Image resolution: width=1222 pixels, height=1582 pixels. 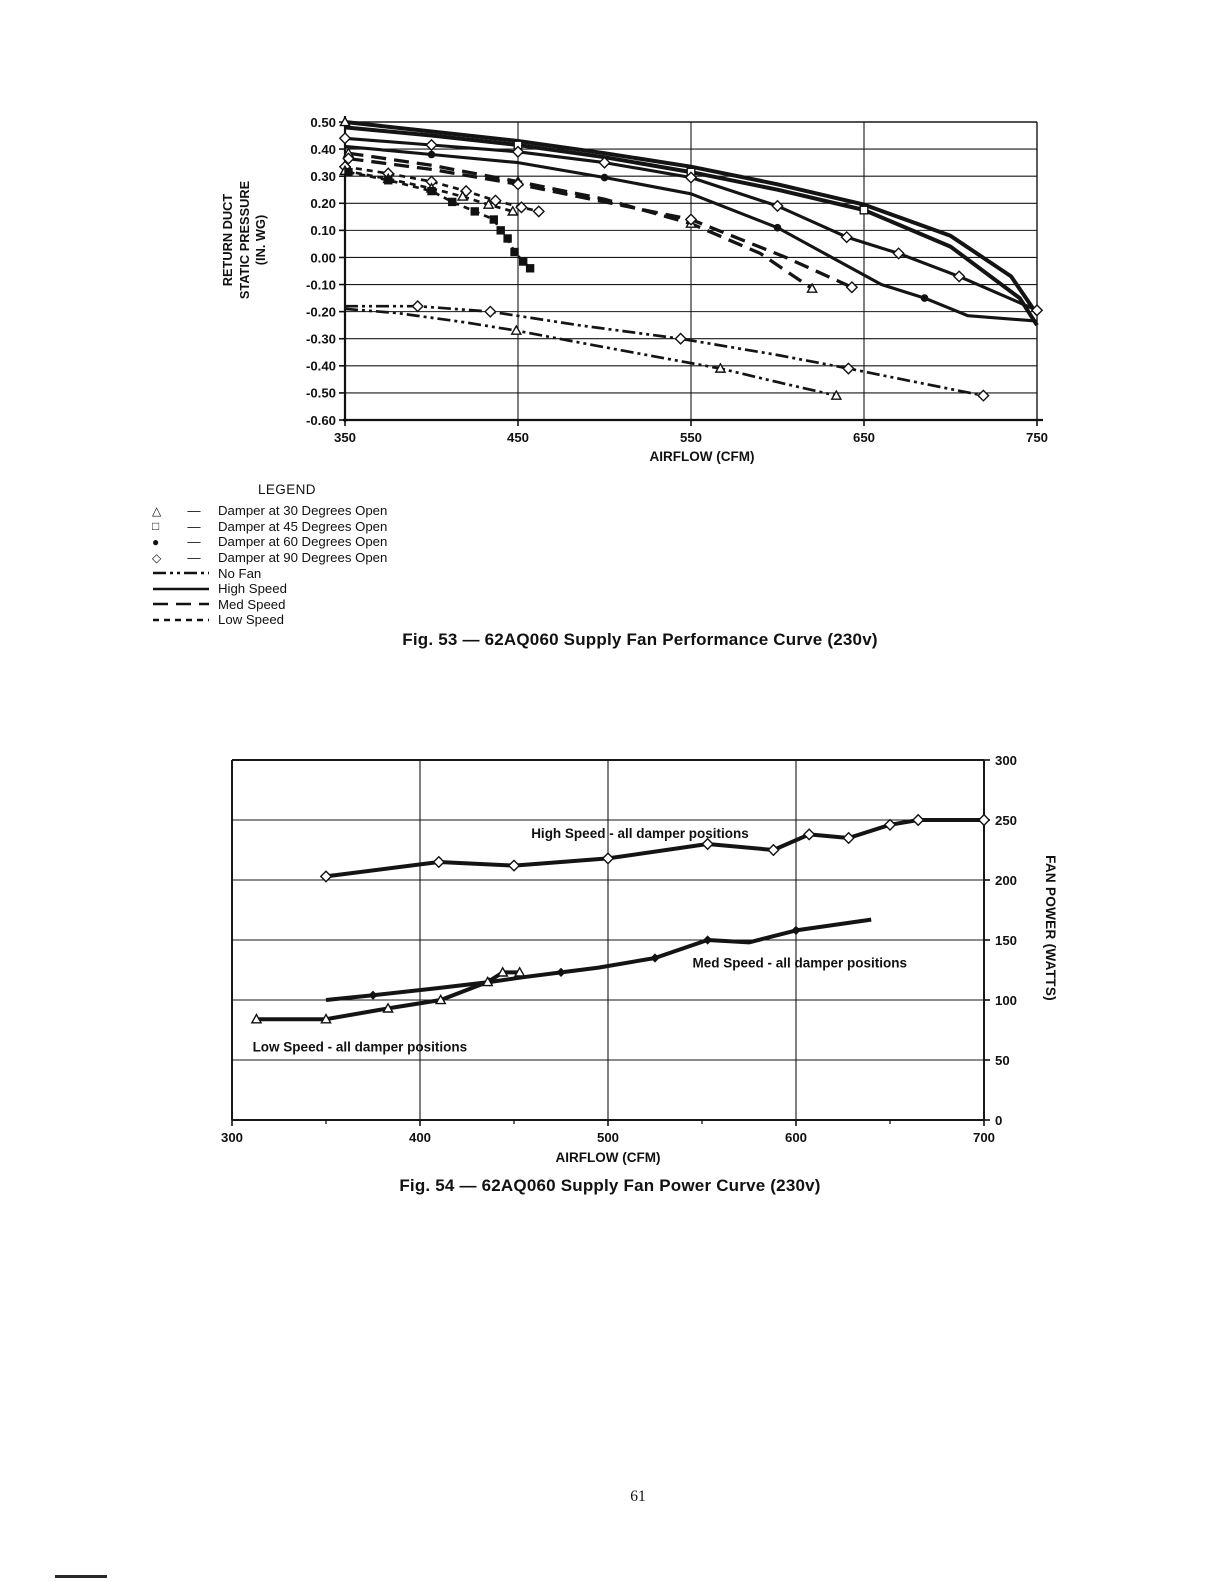 What do you see at coordinates (638, 1496) in the screenshot?
I see `page-number: 61` at bounding box center [638, 1496].